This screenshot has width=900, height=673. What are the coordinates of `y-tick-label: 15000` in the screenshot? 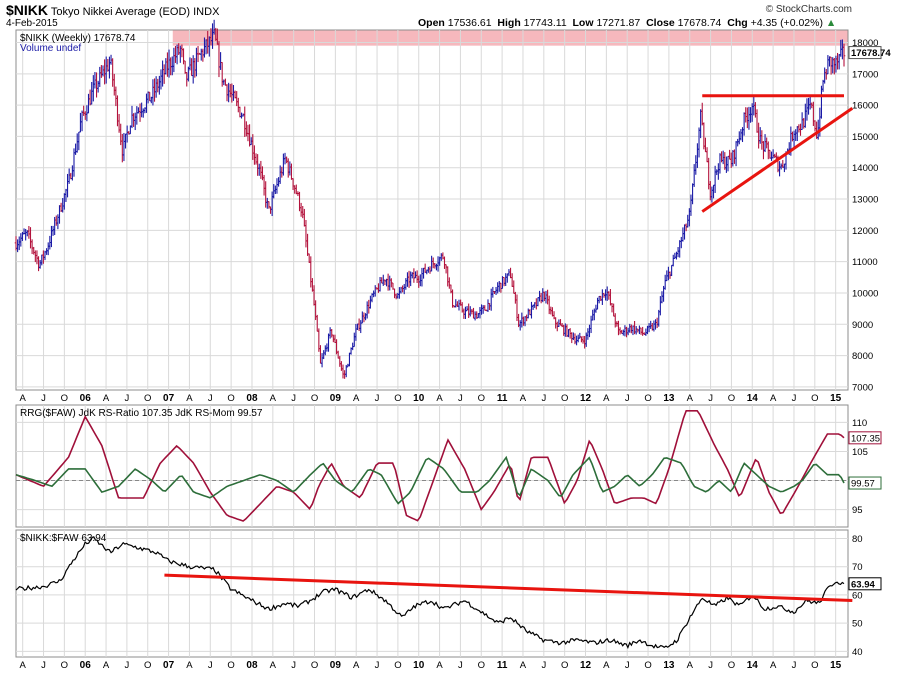 It's located at (865, 137).